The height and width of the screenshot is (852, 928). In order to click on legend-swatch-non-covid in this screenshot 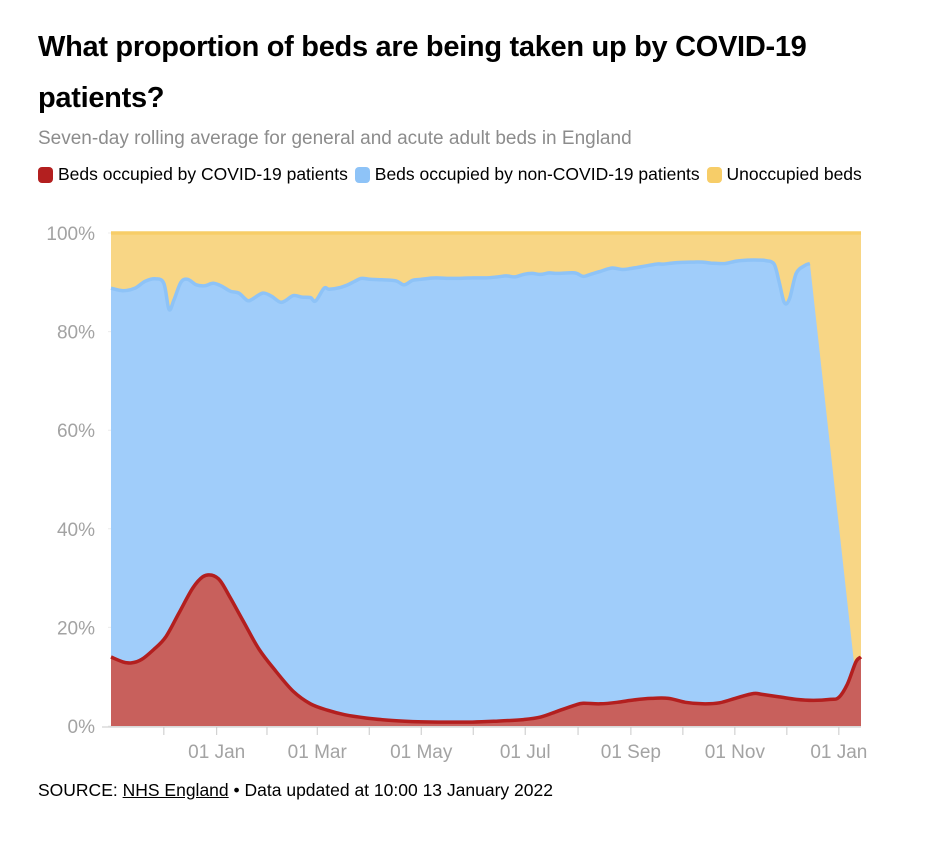, I will do `click(362, 174)`.